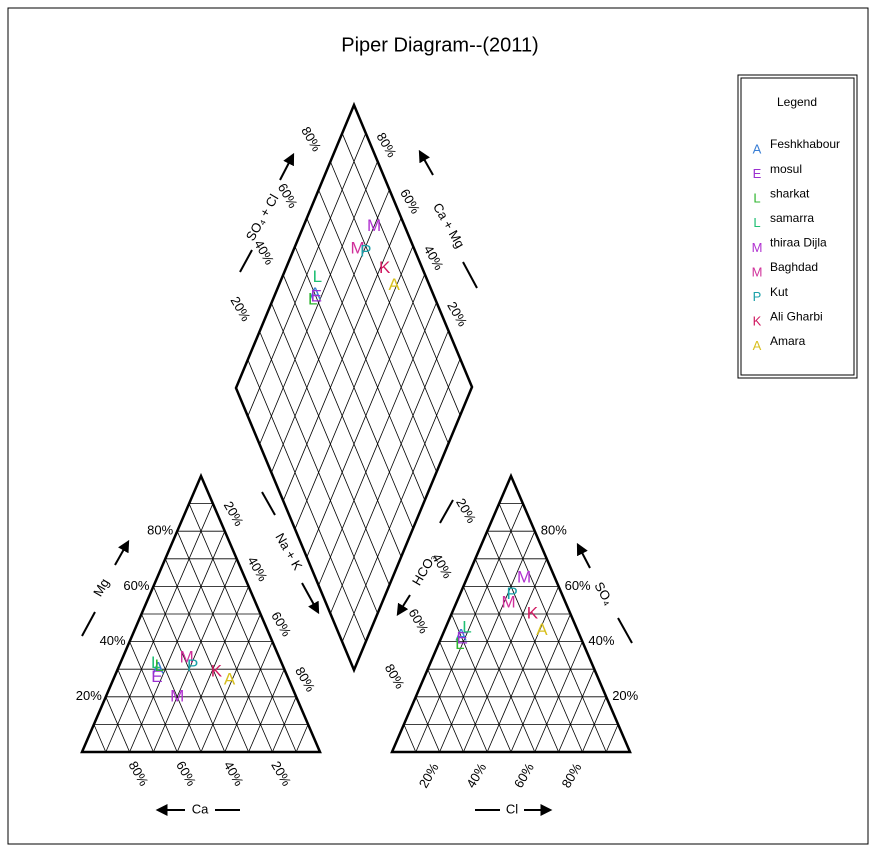  I want to click on axis-title: Cl, so click(512, 808).